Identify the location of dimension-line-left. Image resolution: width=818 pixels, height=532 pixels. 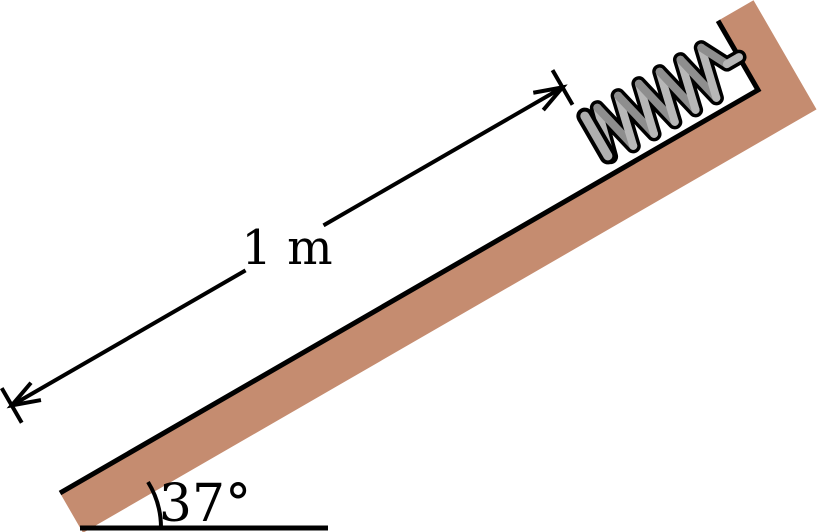
(128, 338).